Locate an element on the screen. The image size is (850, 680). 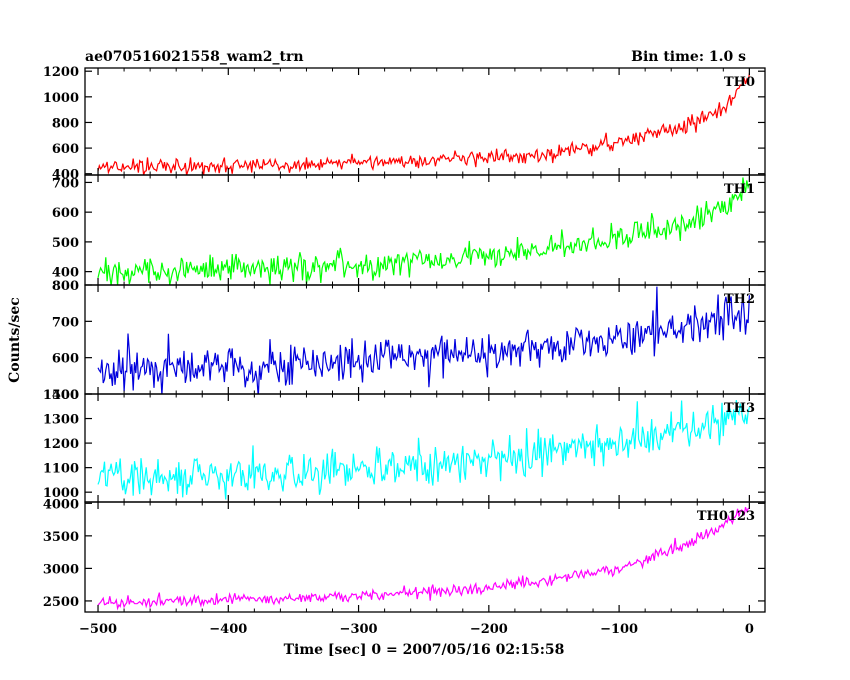
x-tick-labels: −500 −400 −300 −200 −100 0 is located at coordinates (416, 629).